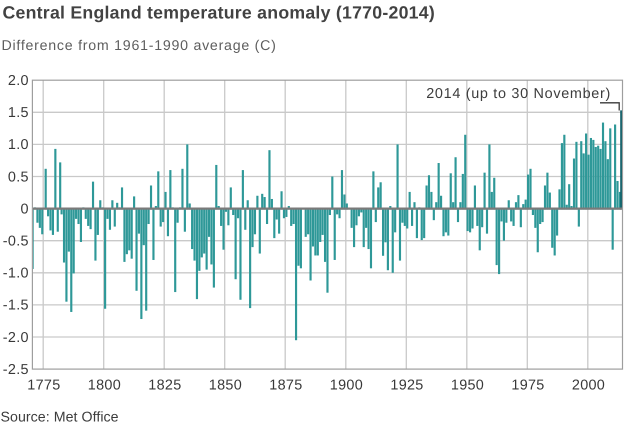 This screenshot has height=432, width=624. What do you see at coordinates (24, 209) in the screenshot?
I see `svg-text: 0` at bounding box center [24, 209].